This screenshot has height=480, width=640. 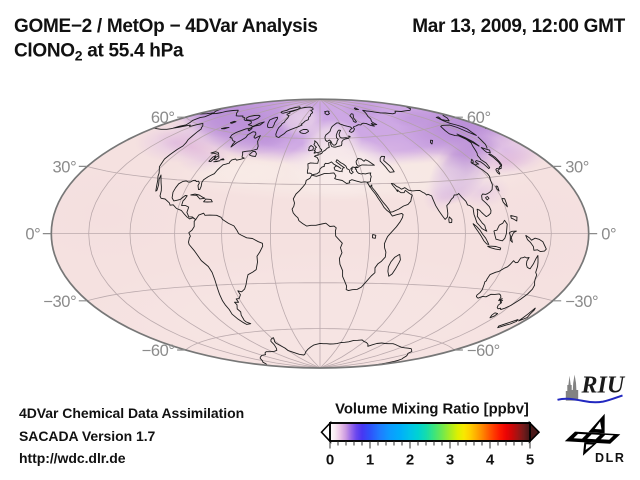 What do you see at coordinates (166, 26) in the screenshot?
I see `svg-text:GOME−2 / MetOp − 4DVar Analysi: GOME−2 / MetOp − 4DVar Analysis` at bounding box center [166, 26].